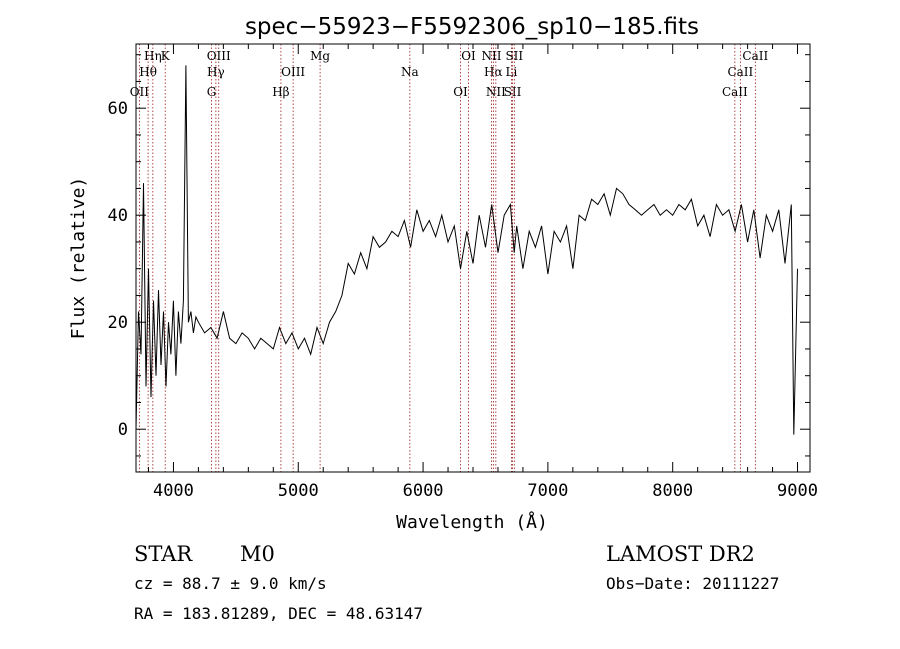 The width and height of the screenshot is (900, 649). I want to click on line-label-19: CaII, so click(740, 72).